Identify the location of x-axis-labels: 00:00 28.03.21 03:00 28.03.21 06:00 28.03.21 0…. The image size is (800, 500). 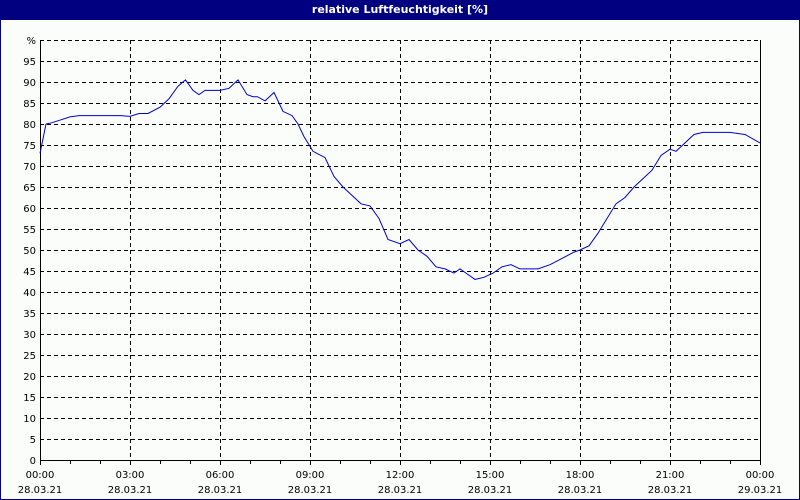
(400, 483).